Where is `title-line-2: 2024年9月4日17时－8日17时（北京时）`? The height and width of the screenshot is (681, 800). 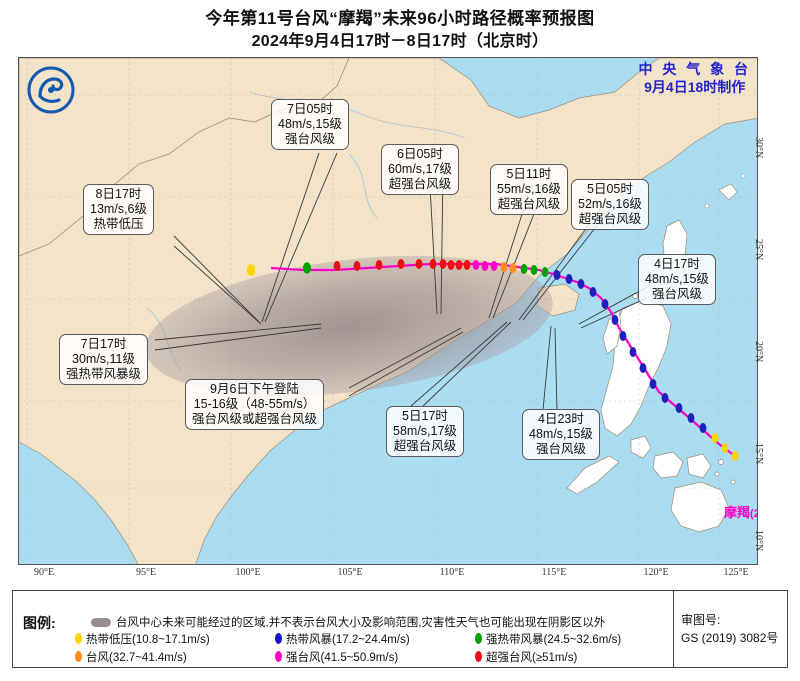
title-line-2: 2024年9月4日17时－8日17时（北京时） is located at coordinates (400, 41).